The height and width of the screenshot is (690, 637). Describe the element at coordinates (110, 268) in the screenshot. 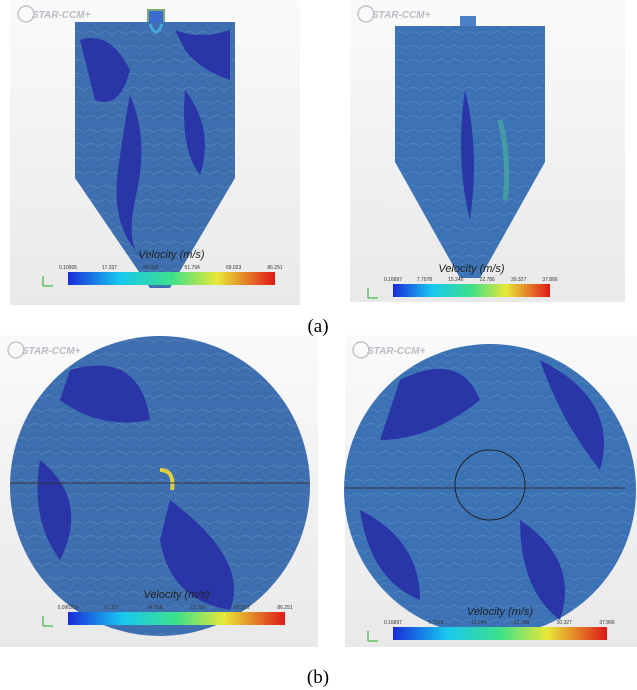

I see `colorbar-tick: 17.337` at that location.